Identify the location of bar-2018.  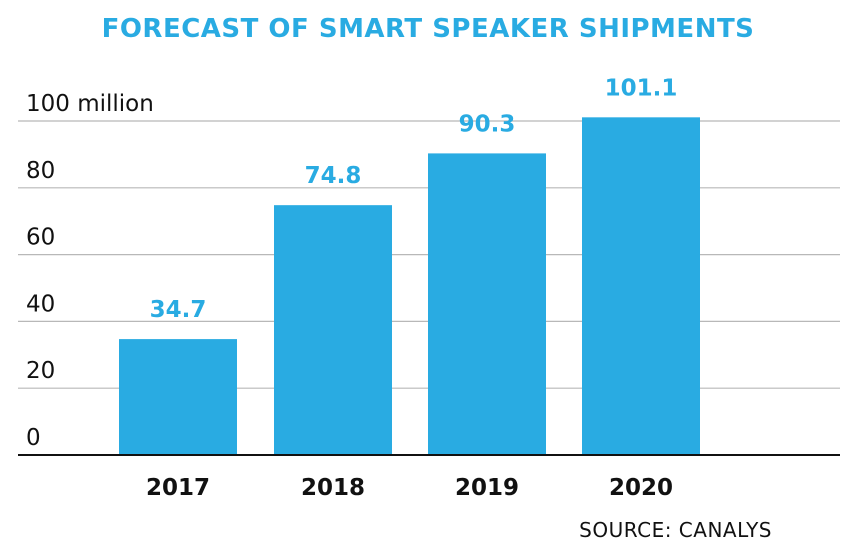
(333, 330).